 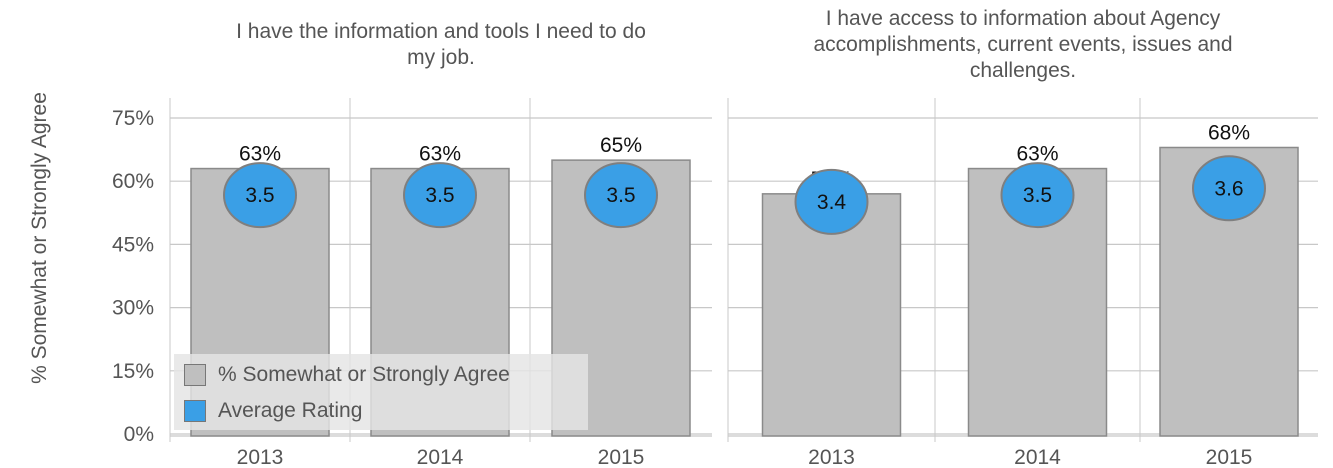 What do you see at coordinates (133, 371) in the screenshot?
I see `y-tick-label: 15%` at bounding box center [133, 371].